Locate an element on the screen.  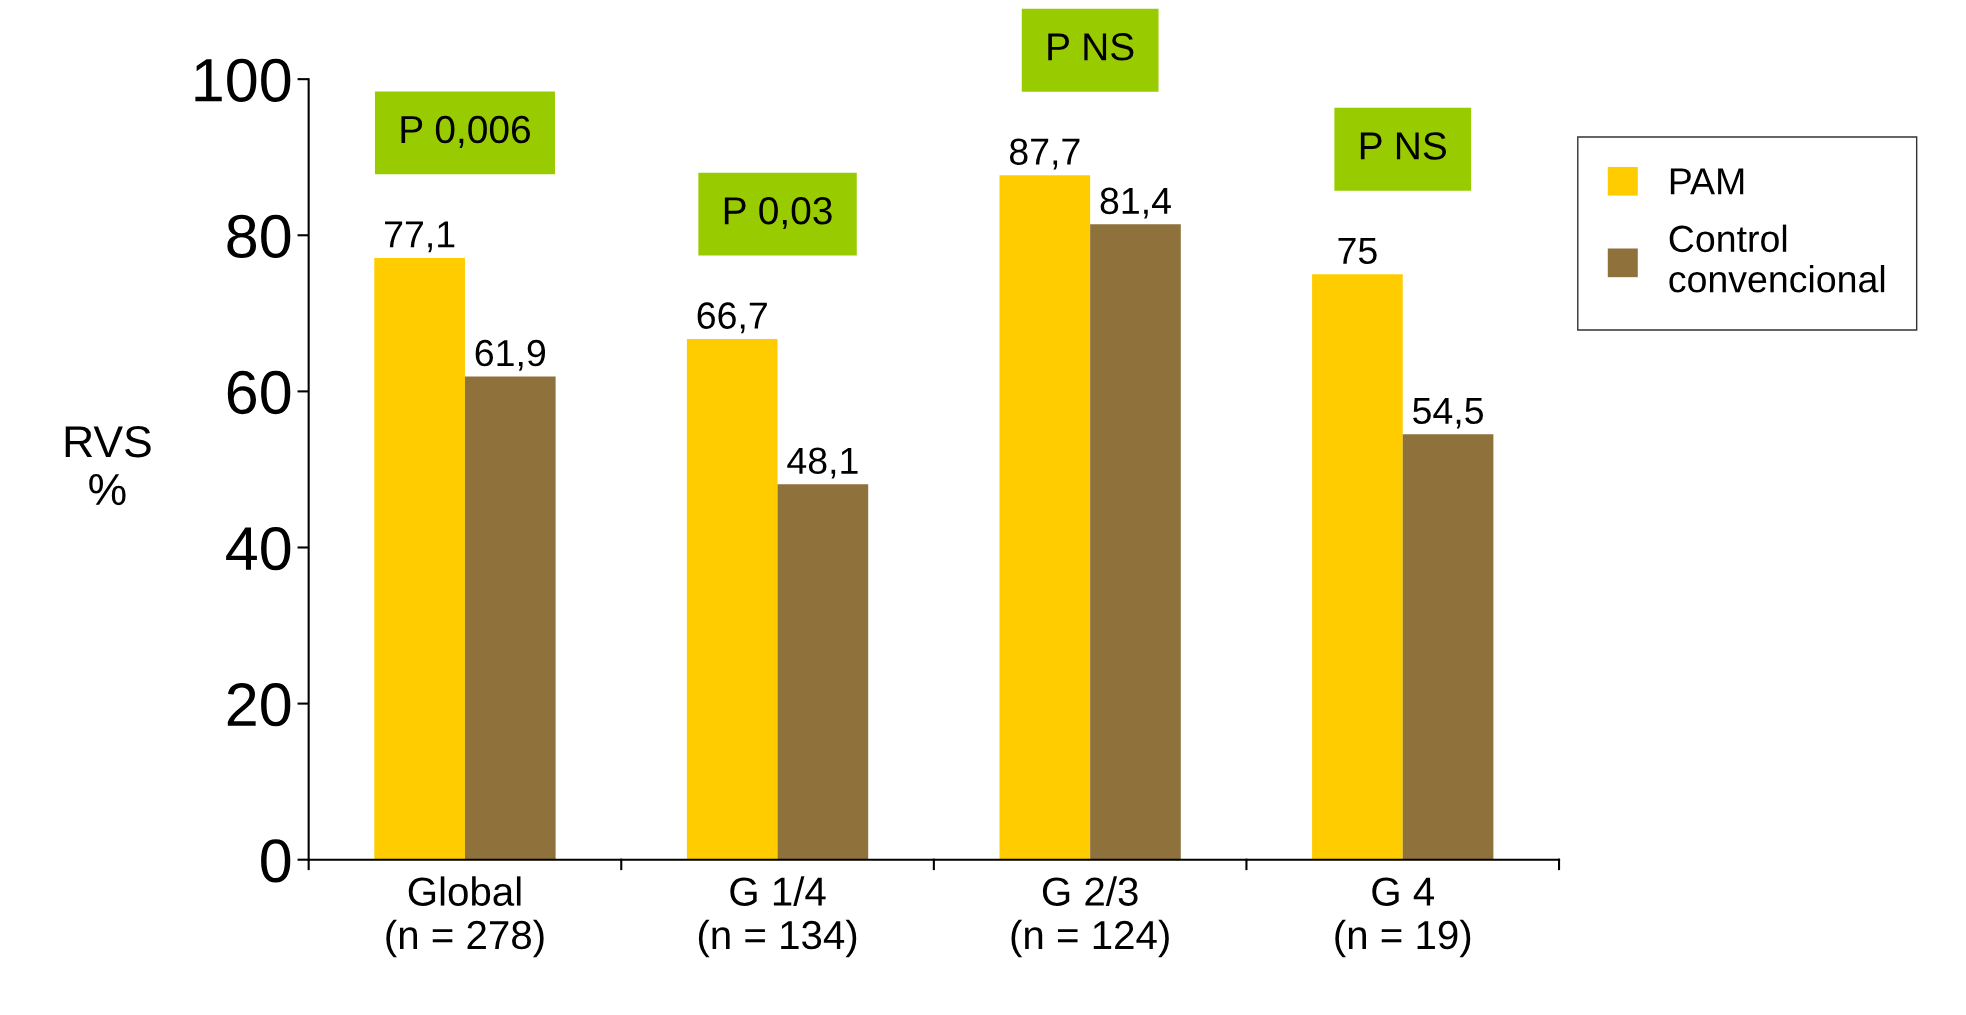
annotation: P 0,03 is located at coordinates (778, 213).